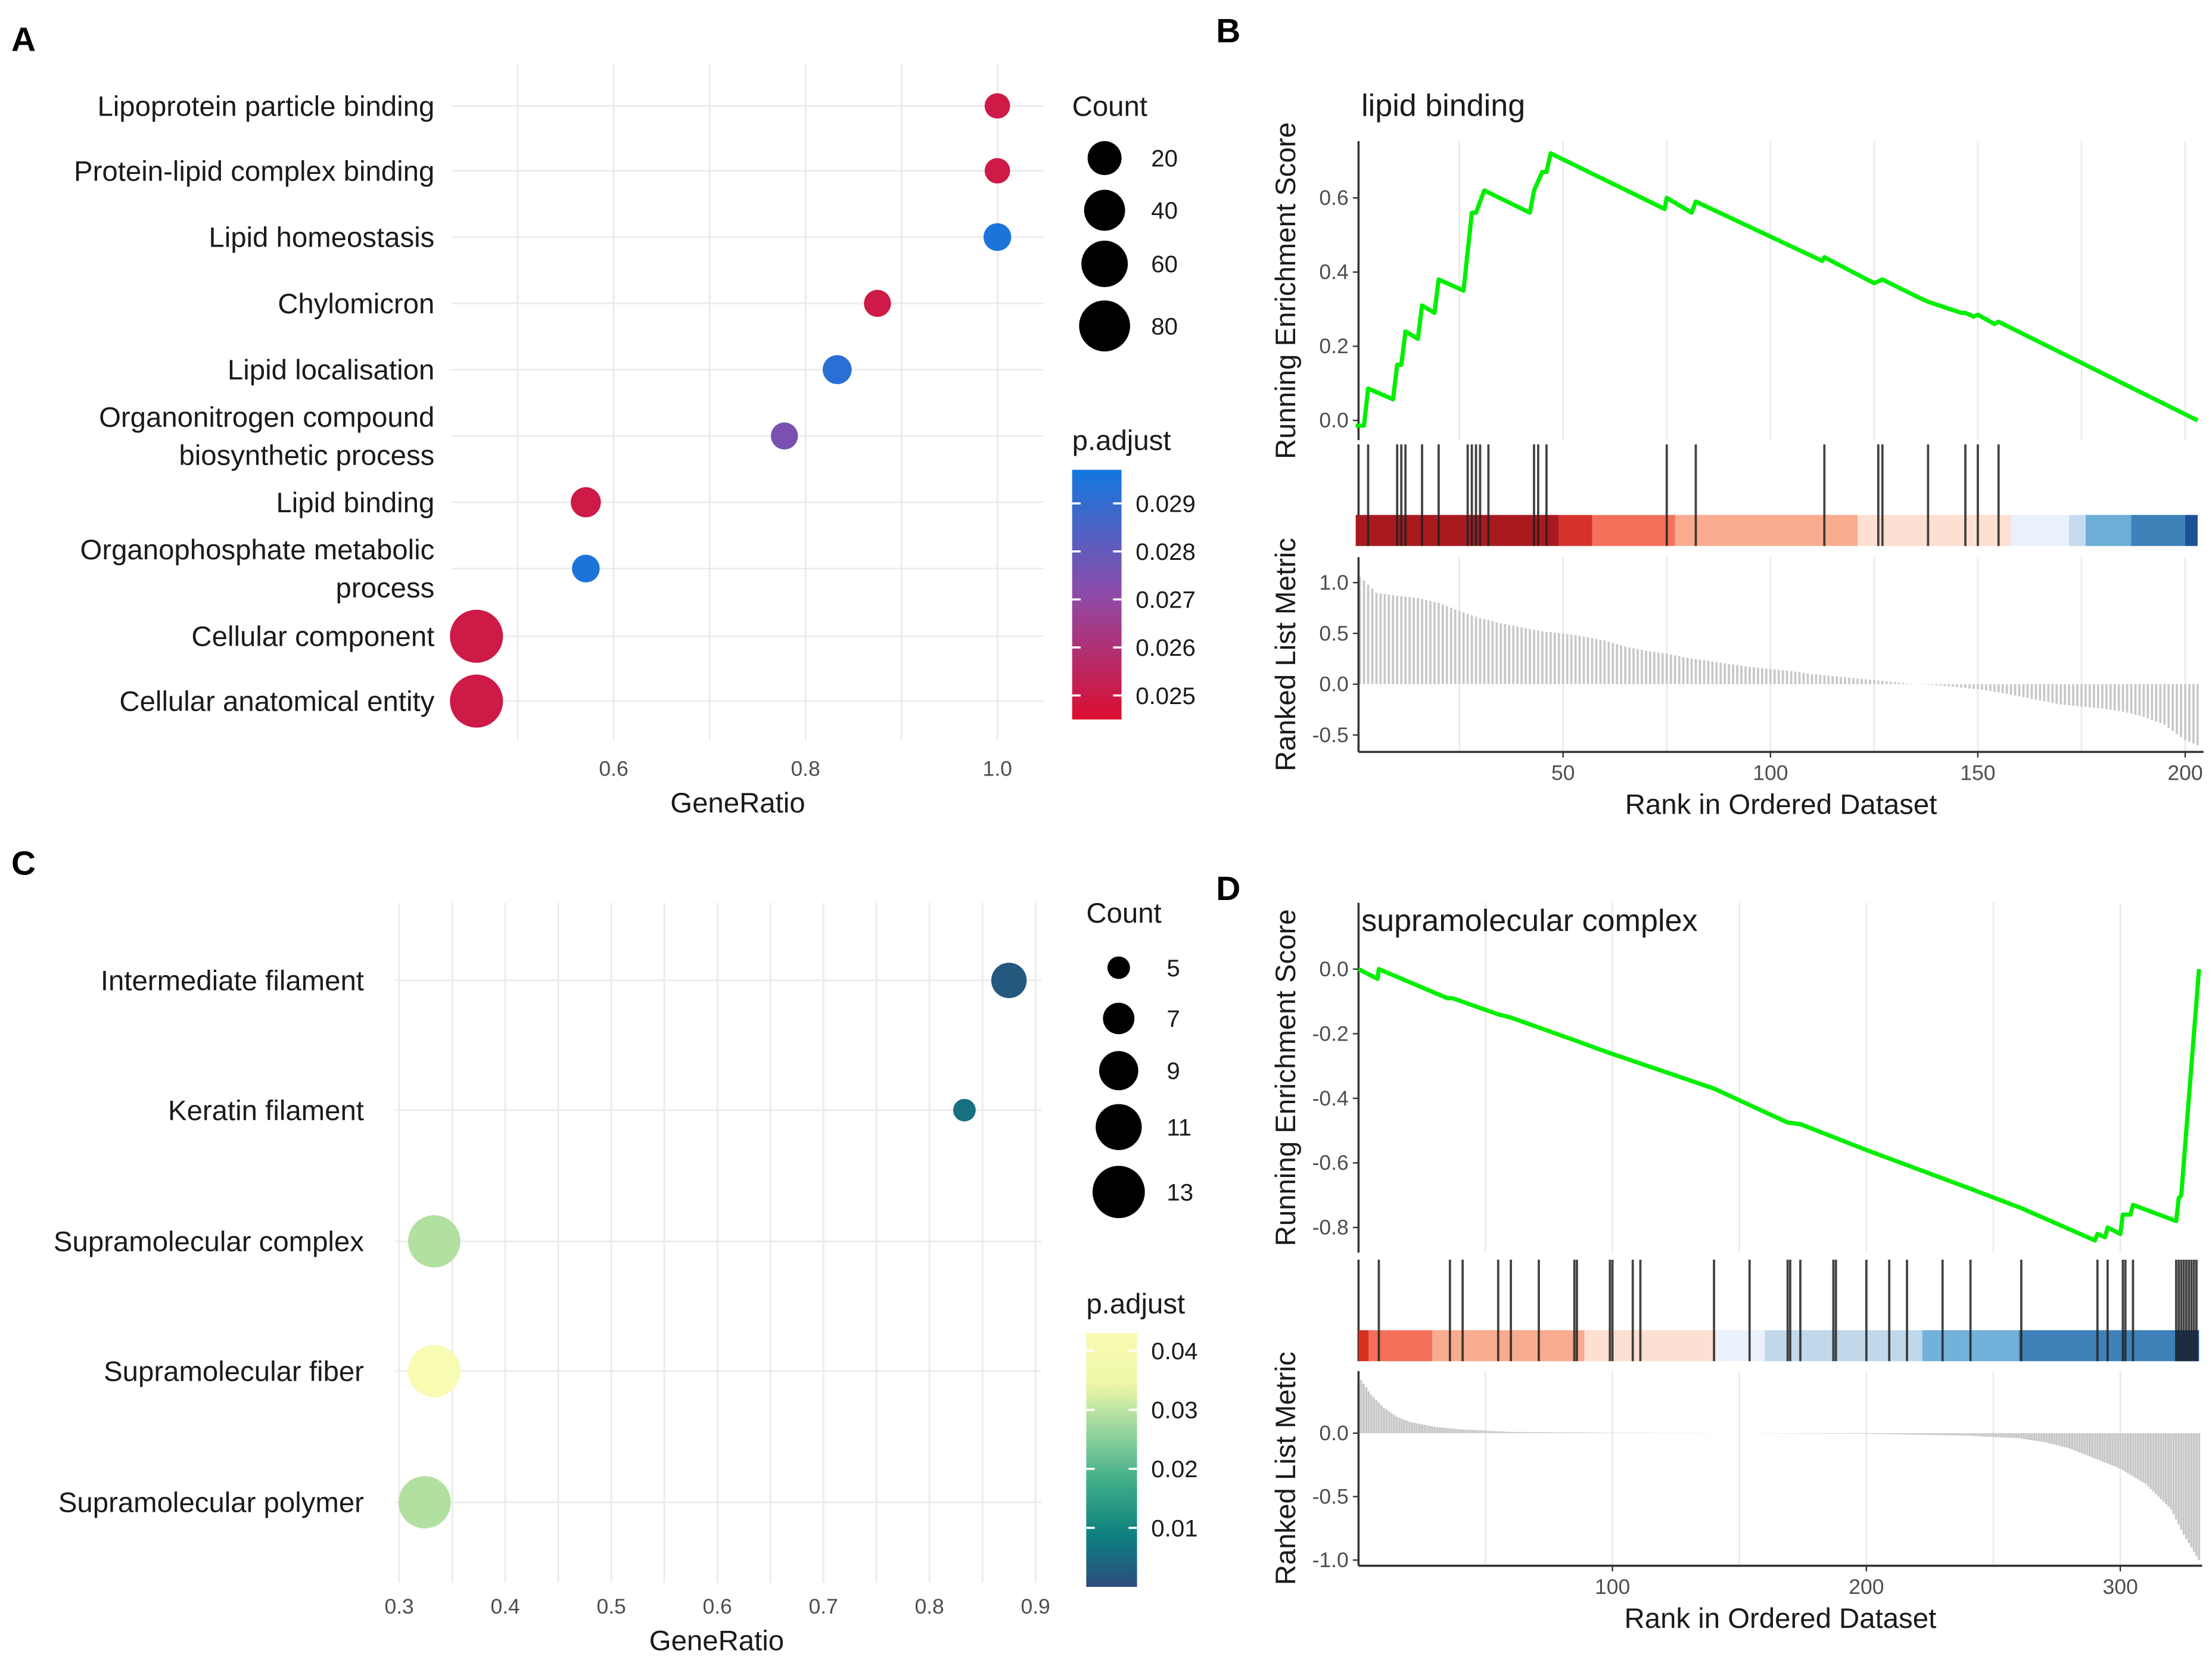  Describe the element at coordinates (1333, 1433) in the screenshot. I see `metric-y-tick-label: 0.0` at that location.